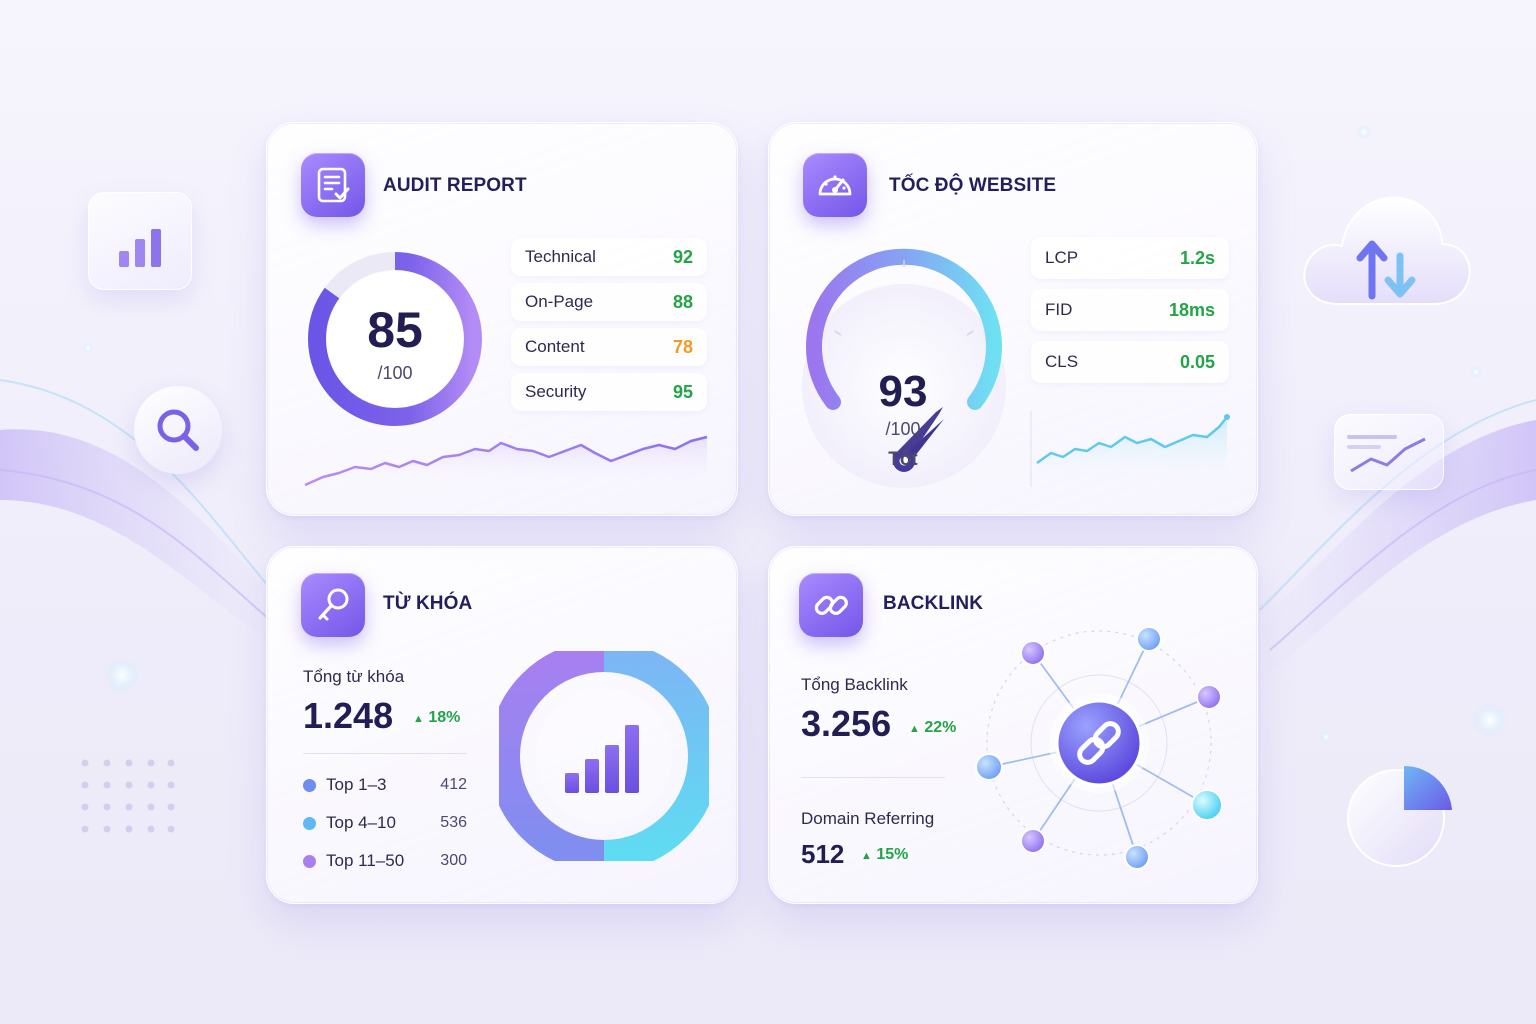 The height and width of the screenshot is (1024, 1536). I want to click on rank-value: 536, so click(453, 822).